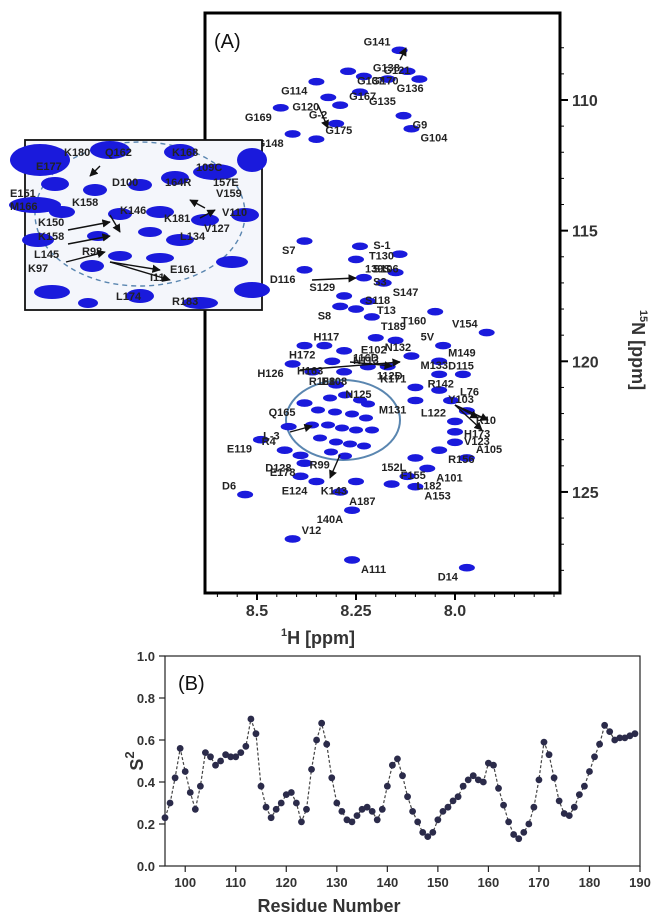 Image resolution: width=654 pixels, height=917 pixels. I want to click on assignment-label: G148, so click(270, 144).